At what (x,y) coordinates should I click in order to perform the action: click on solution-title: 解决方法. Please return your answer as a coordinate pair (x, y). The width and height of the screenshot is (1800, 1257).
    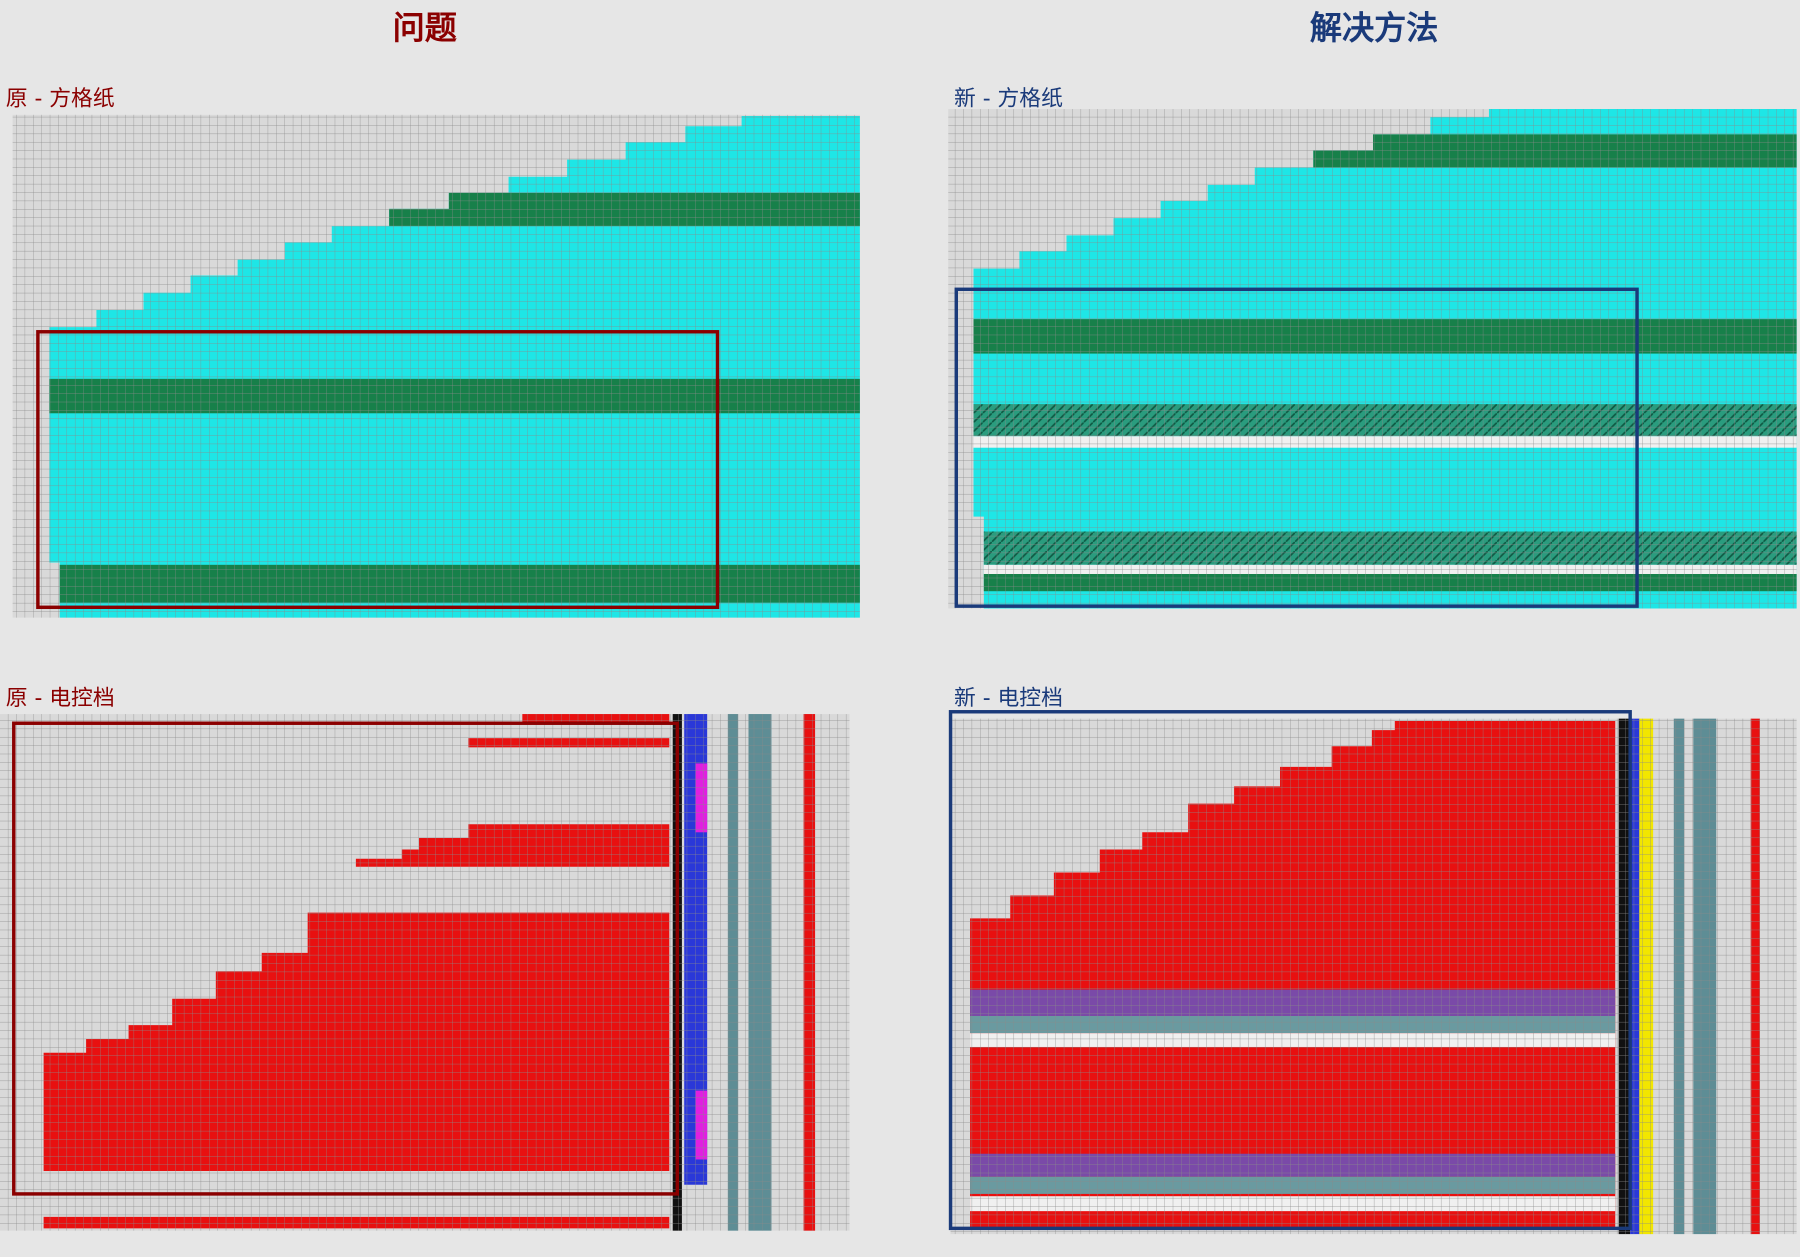
    Looking at the image, I should click on (1374, 28).